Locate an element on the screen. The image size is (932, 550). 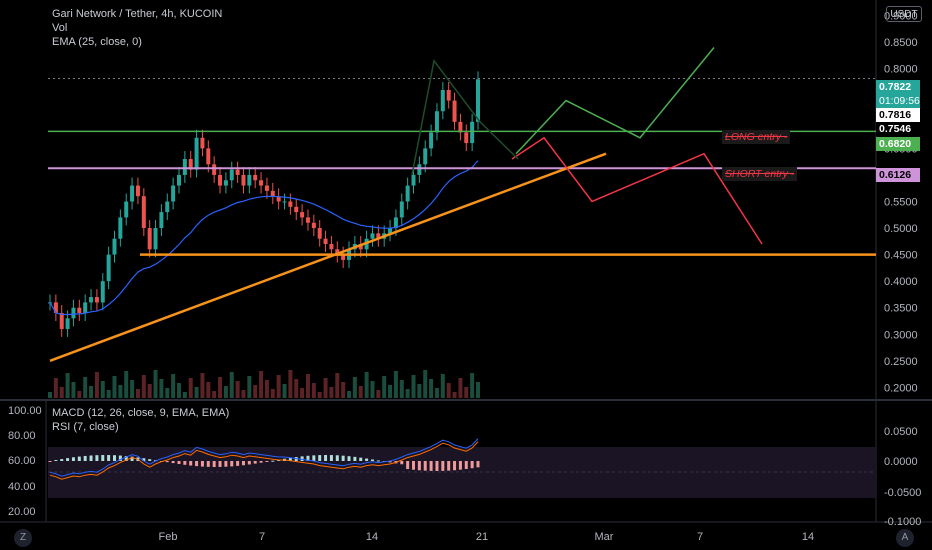
time-tick-label: 7 is located at coordinates (700, 537).